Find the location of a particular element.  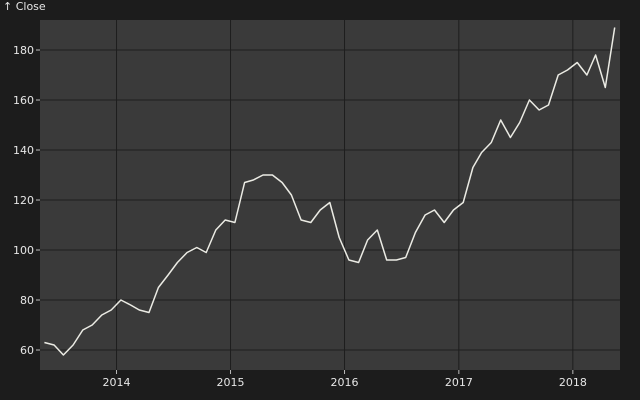

x-tick-label: 2015 is located at coordinates (231, 382).